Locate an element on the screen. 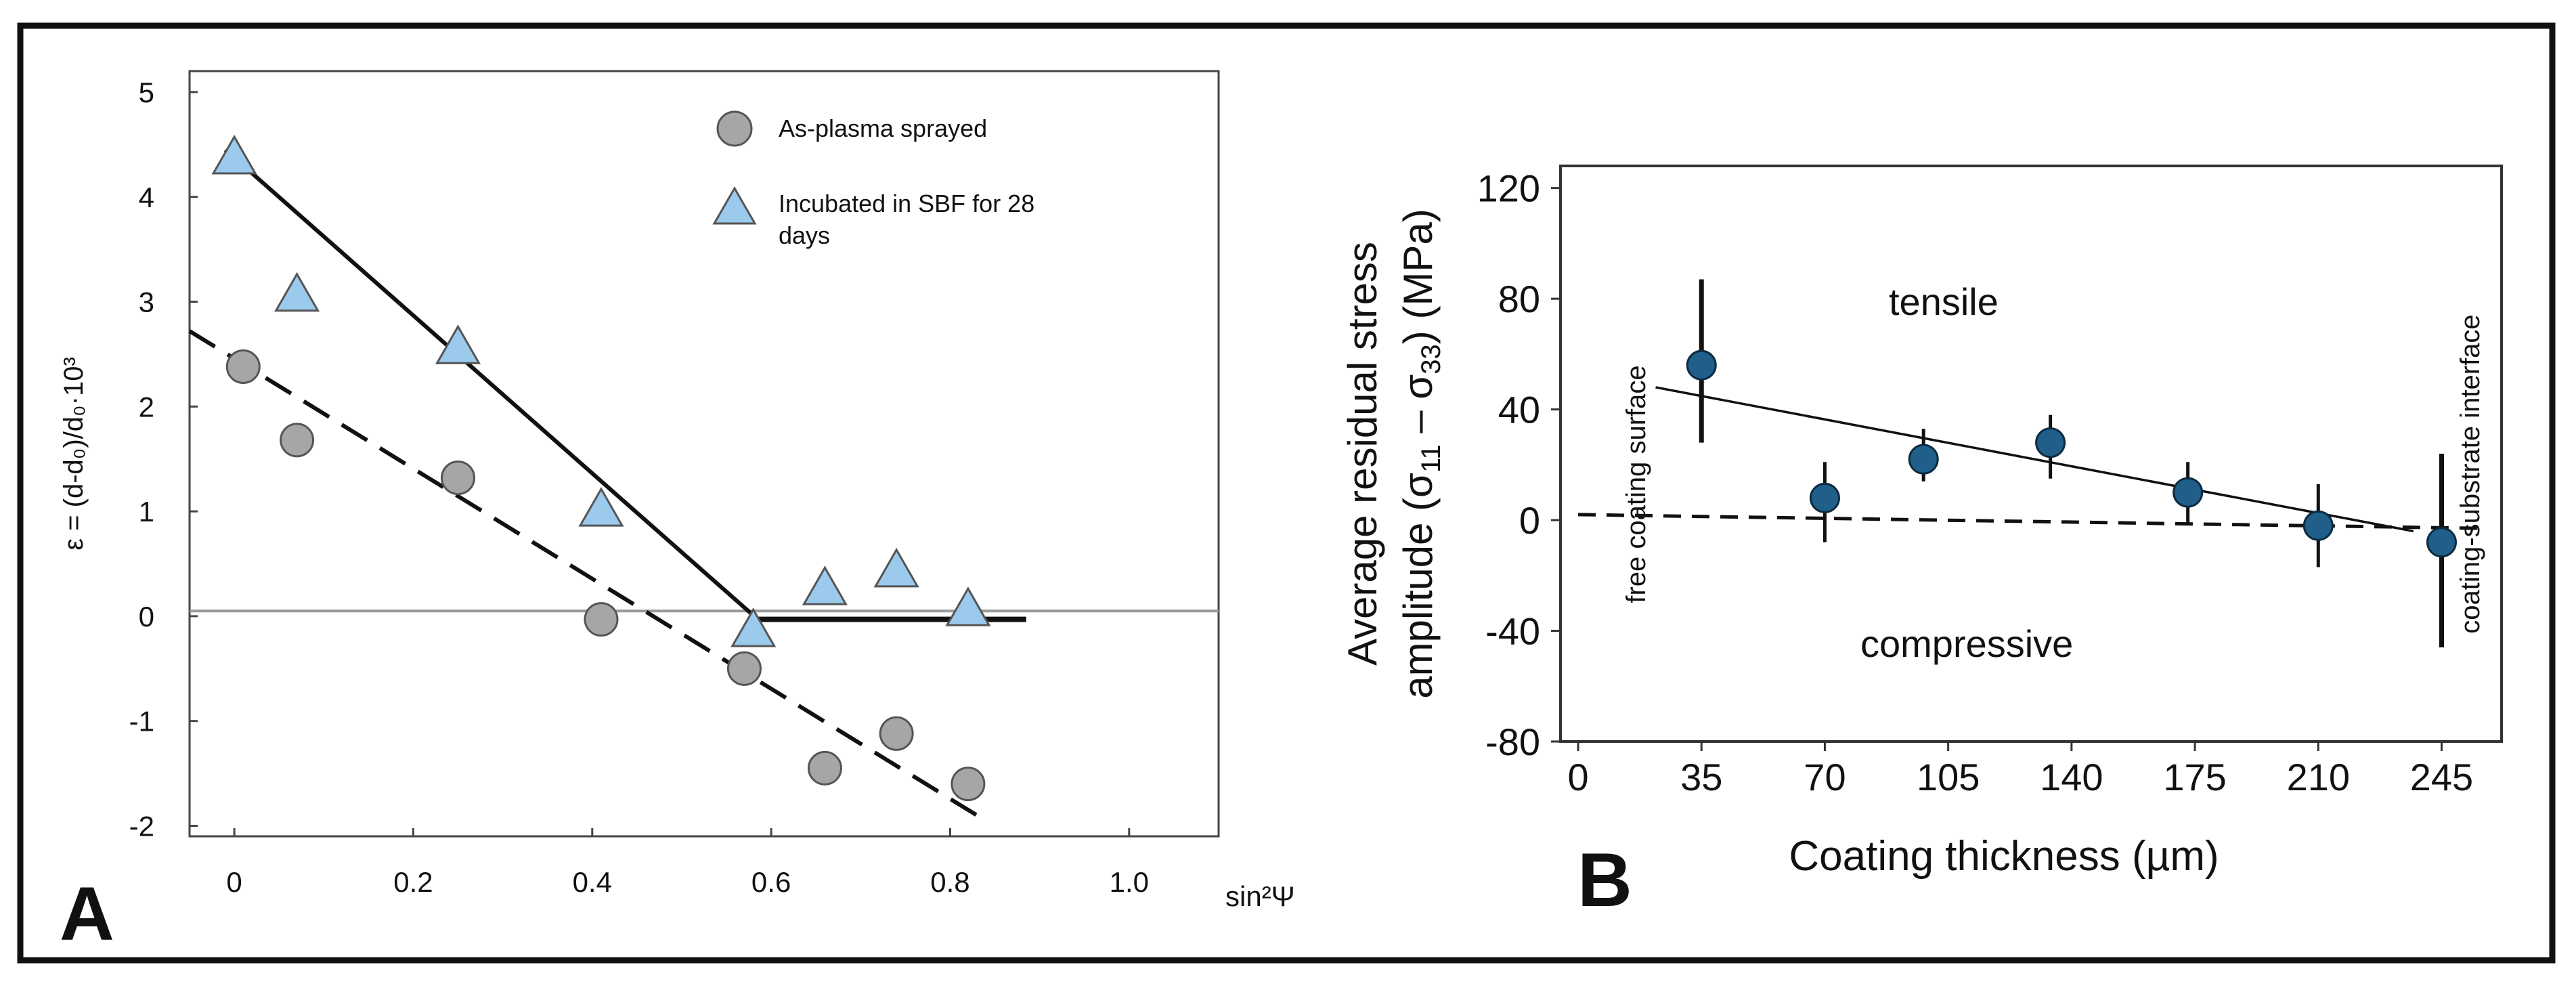  panel-b-x-tick-label: 0 is located at coordinates (1577, 777).